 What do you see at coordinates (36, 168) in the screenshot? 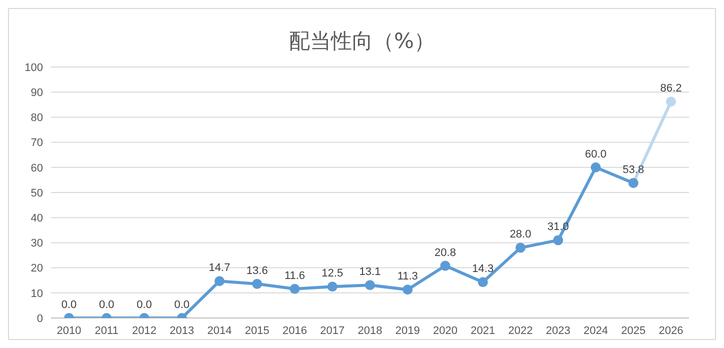
I see `y-tick-label: 60` at bounding box center [36, 168].